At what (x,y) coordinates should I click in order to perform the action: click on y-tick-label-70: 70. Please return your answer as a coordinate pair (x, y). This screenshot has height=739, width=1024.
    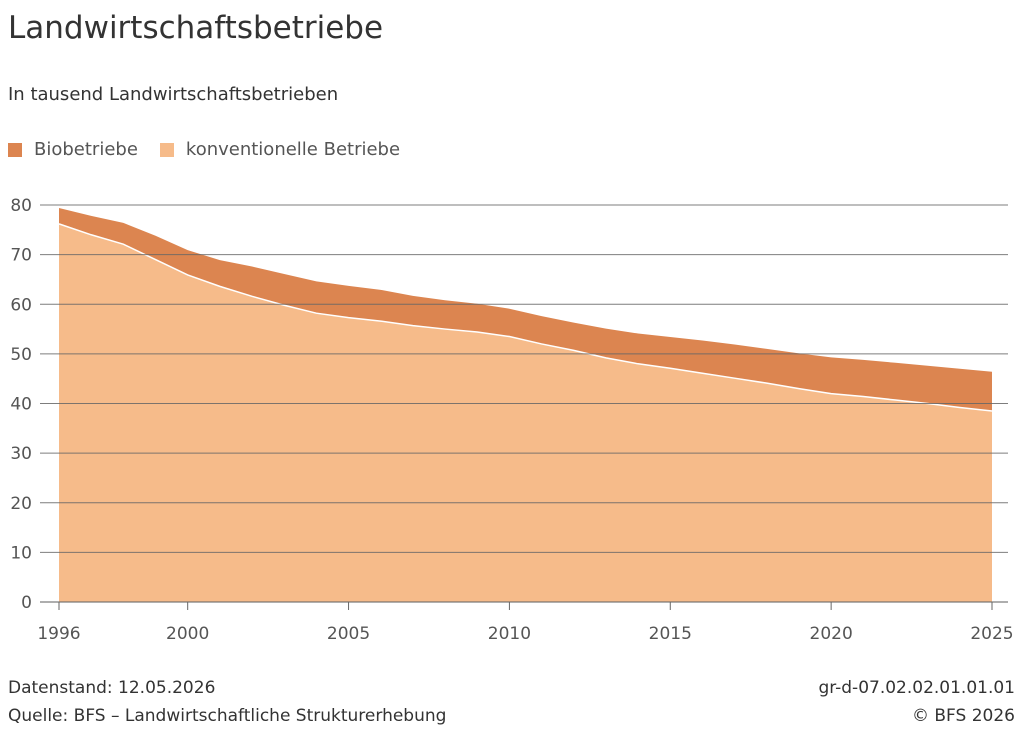
    Looking at the image, I should click on (21, 256).